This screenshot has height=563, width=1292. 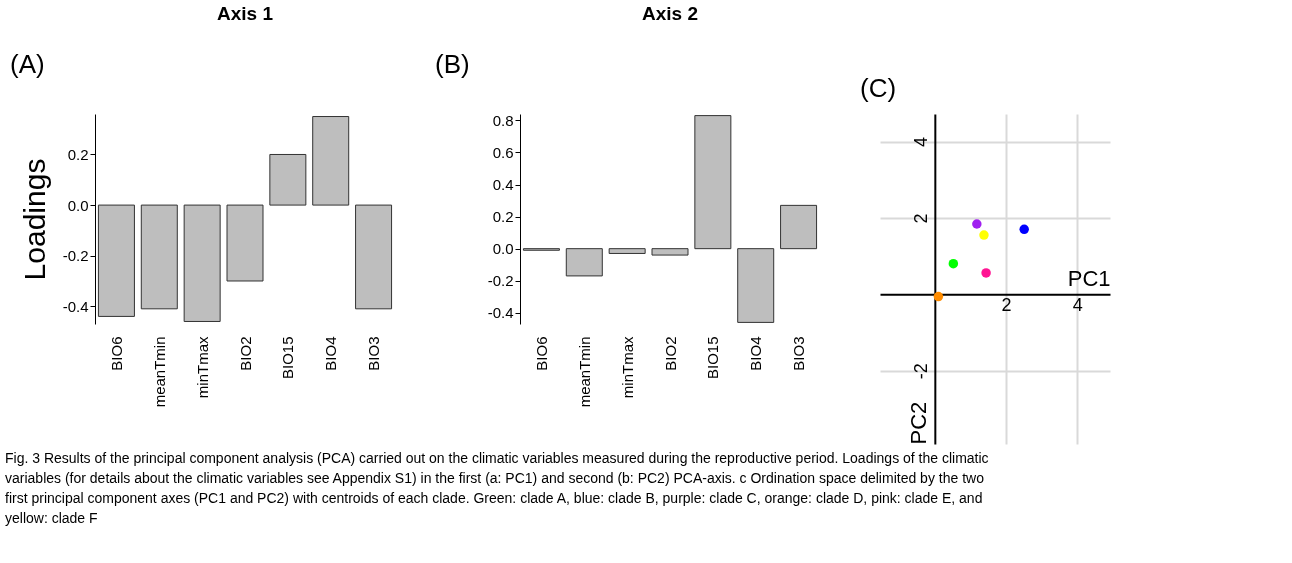 I want to click on y-tick-label: 4, so click(x=921, y=142).